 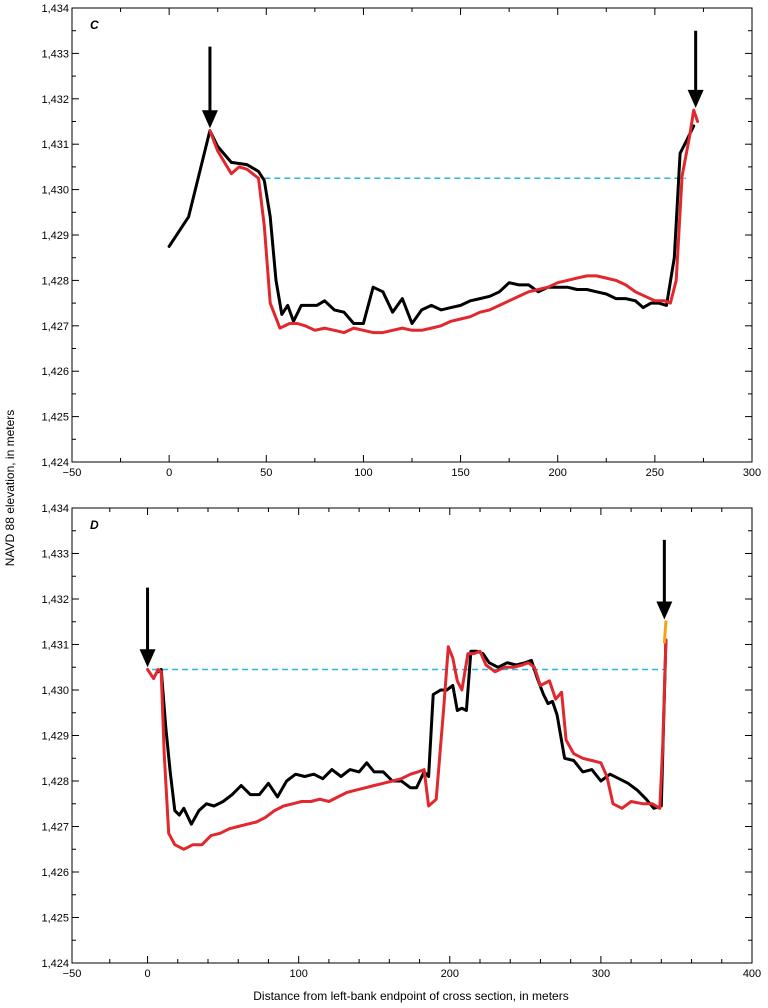 I want to click on panel-d-x-tick-label: 400, so click(x=752, y=974).